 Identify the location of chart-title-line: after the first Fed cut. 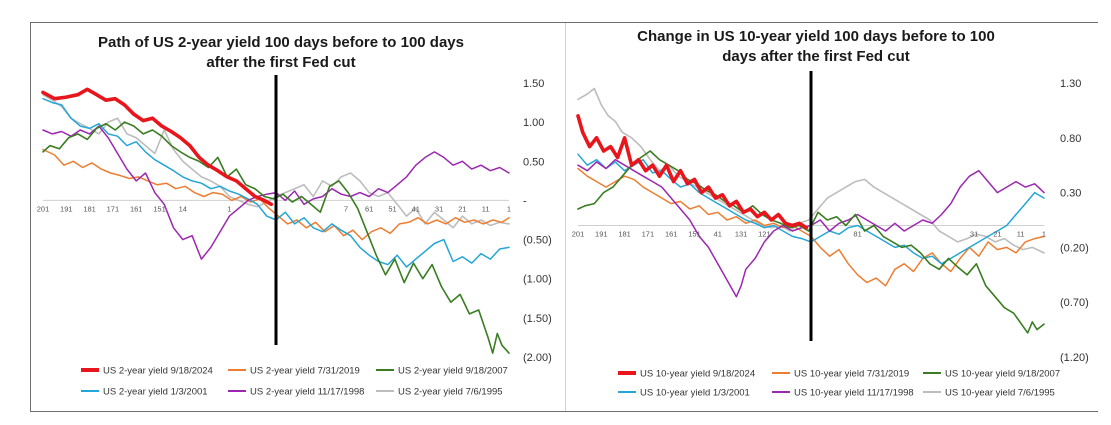
(280, 62).